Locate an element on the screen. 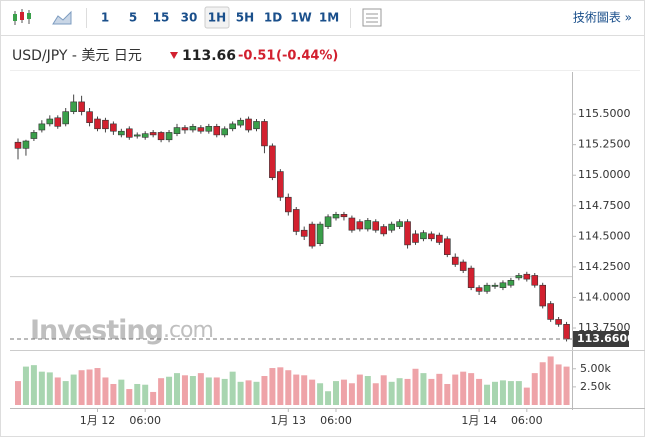  last-price-label: 113.6600 is located at coordinates (606, 338).